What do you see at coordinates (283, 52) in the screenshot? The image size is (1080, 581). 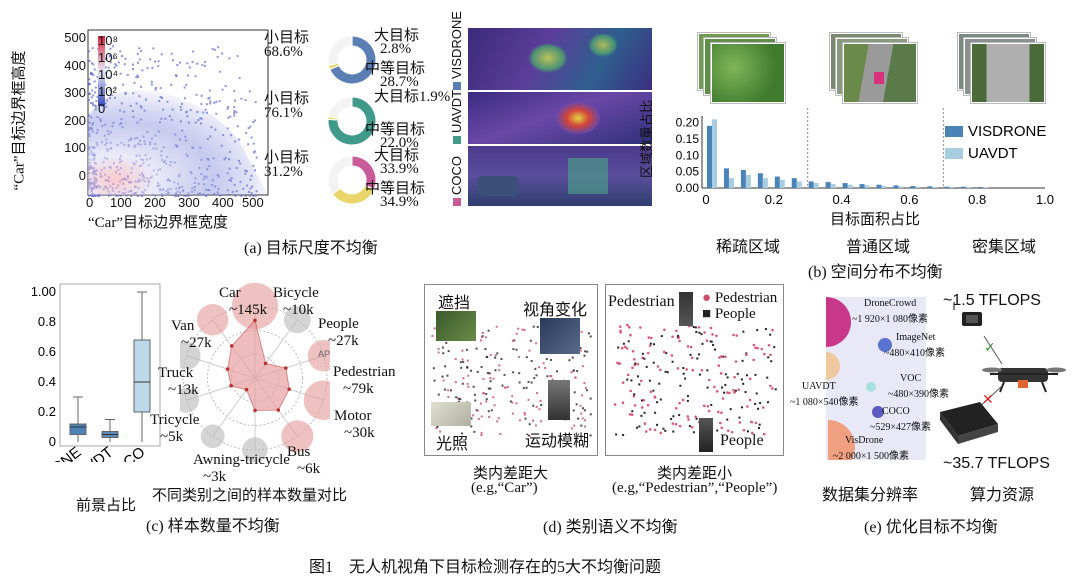 I see `donut-small-pct: 68.6%` at bounding box center [283, 52].